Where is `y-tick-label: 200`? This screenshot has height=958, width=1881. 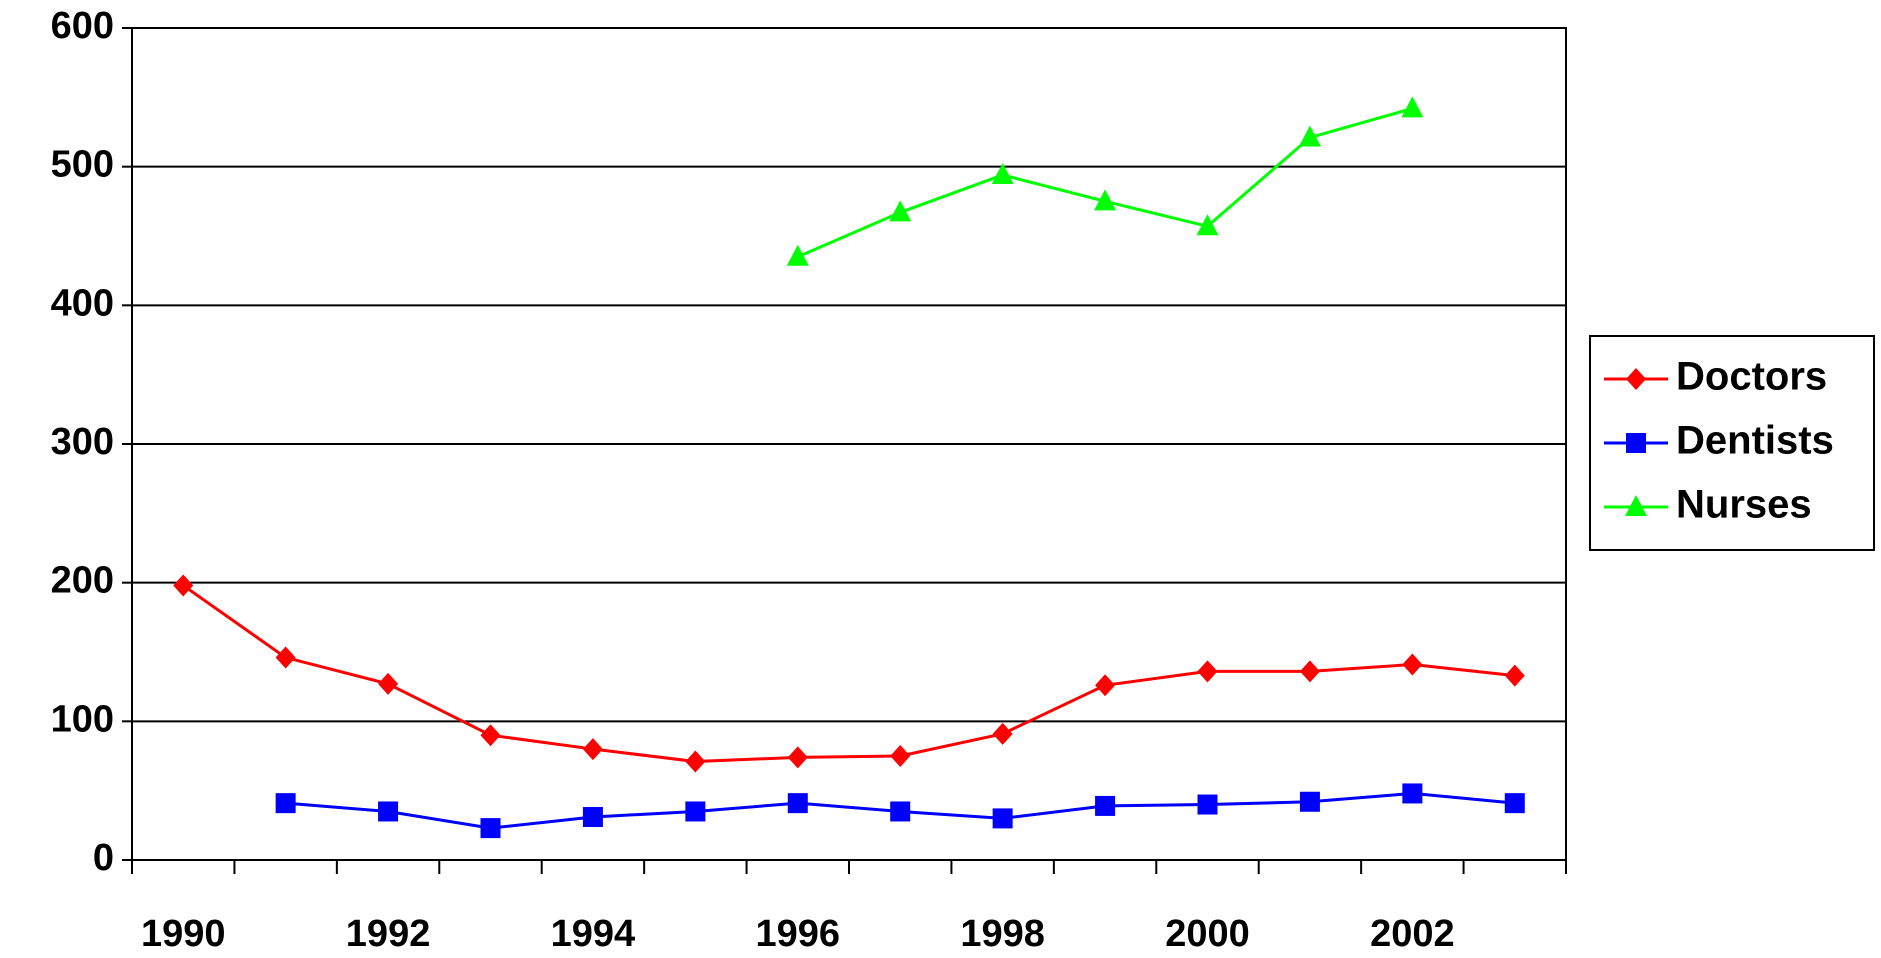
y-tick-label: 200 is located at coordinates (82, 581).